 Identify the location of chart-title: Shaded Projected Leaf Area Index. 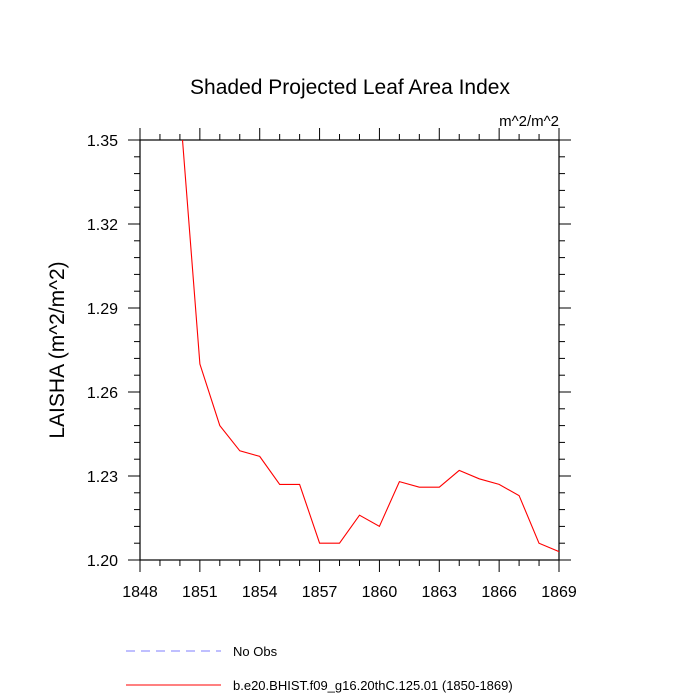
(350, 87).